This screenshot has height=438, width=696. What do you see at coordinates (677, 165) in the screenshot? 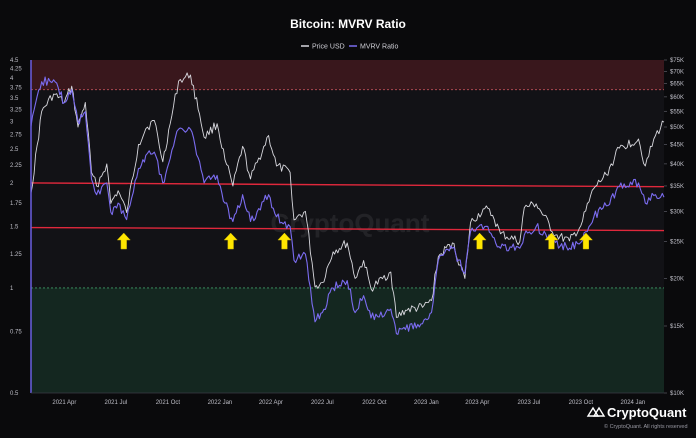
I see `y-right-tick-label: $40K` at bounding box center [677, 165].